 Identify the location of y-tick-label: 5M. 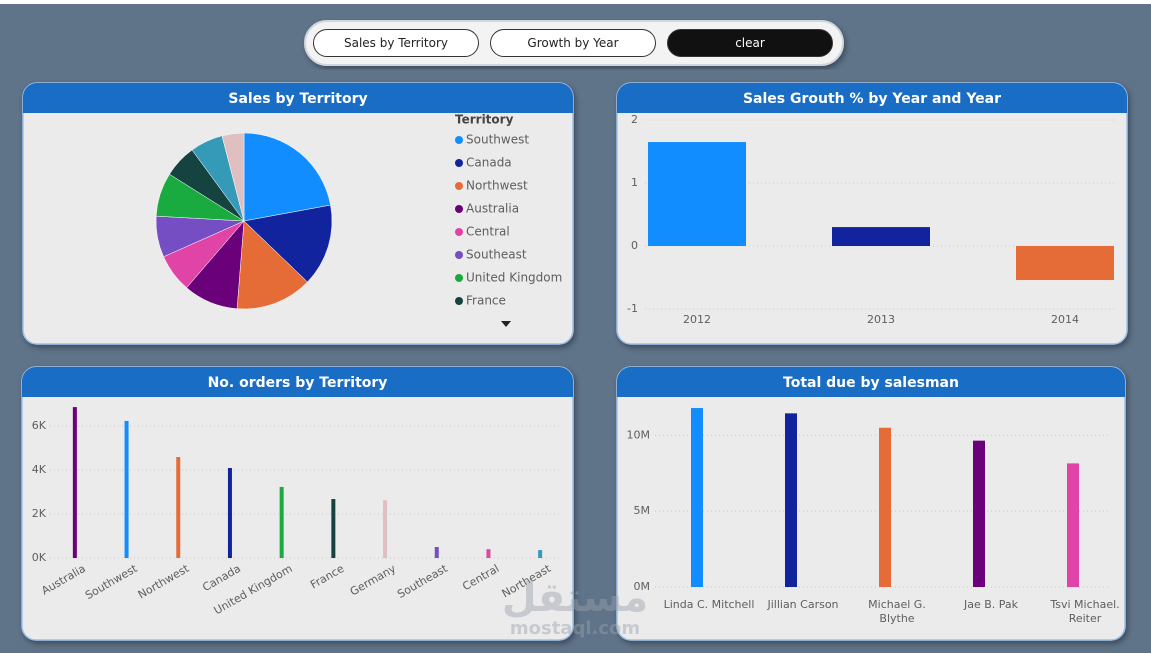
(642, 510).